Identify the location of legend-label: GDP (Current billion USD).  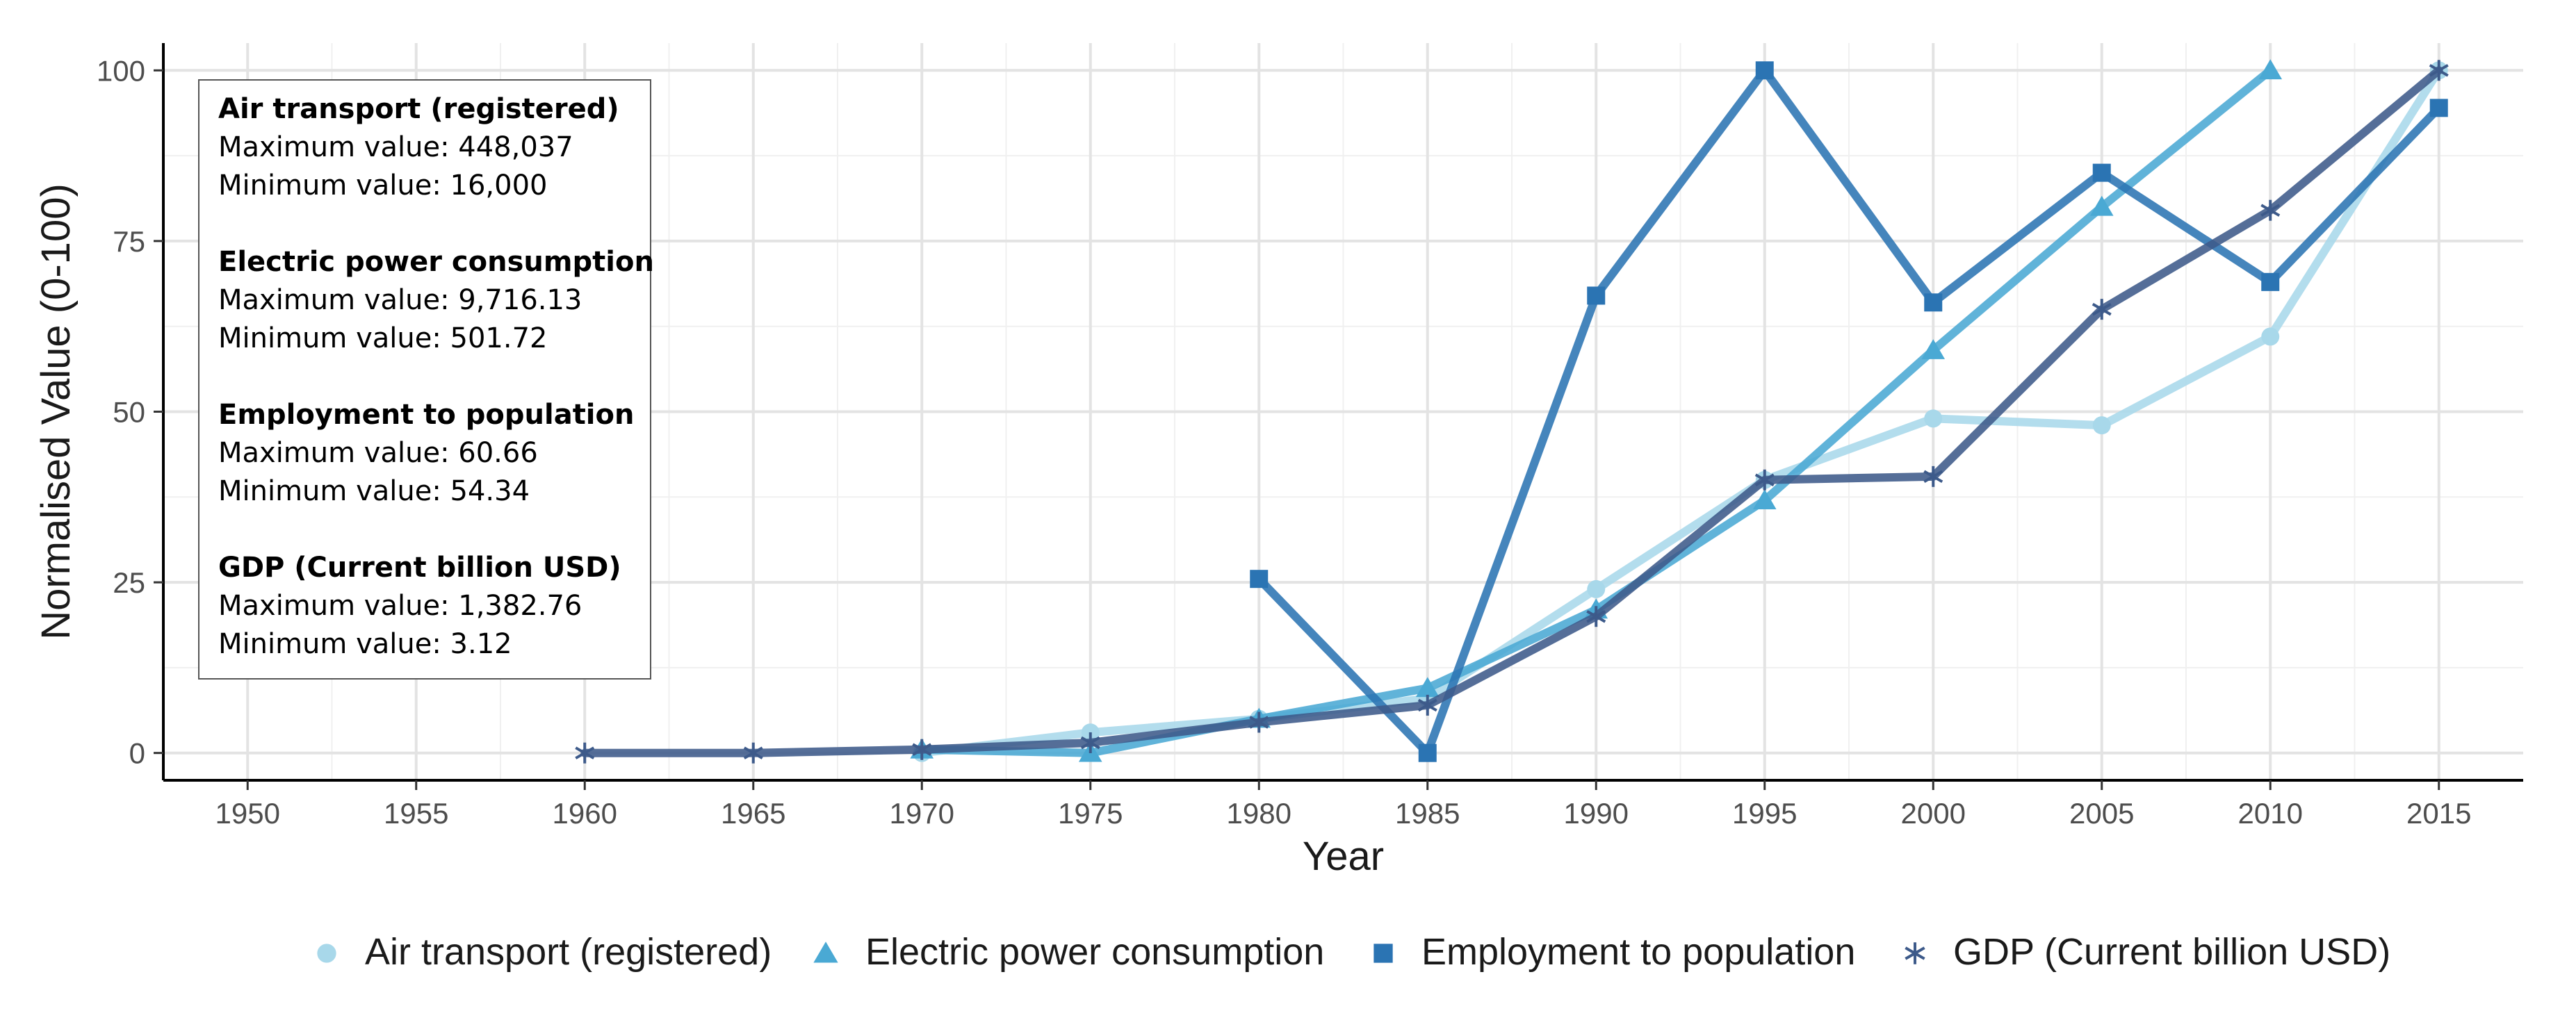
(2171, 952).